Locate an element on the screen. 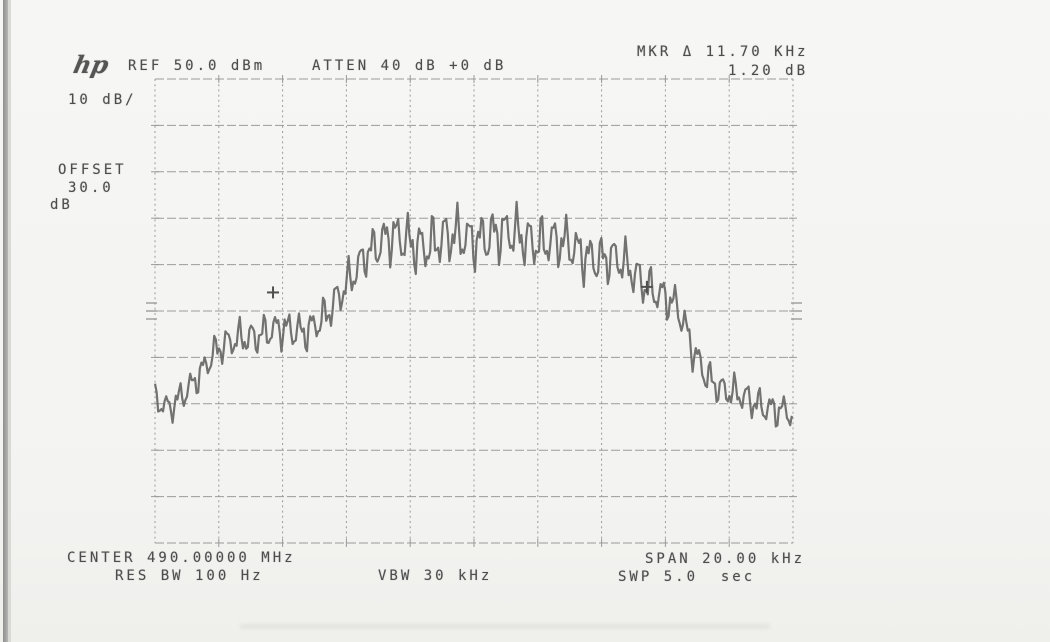 The height and width of the screenshot is (642, 1050). ref-level-readout: REF 50.0 dBm is located at coordinates (197, 66).